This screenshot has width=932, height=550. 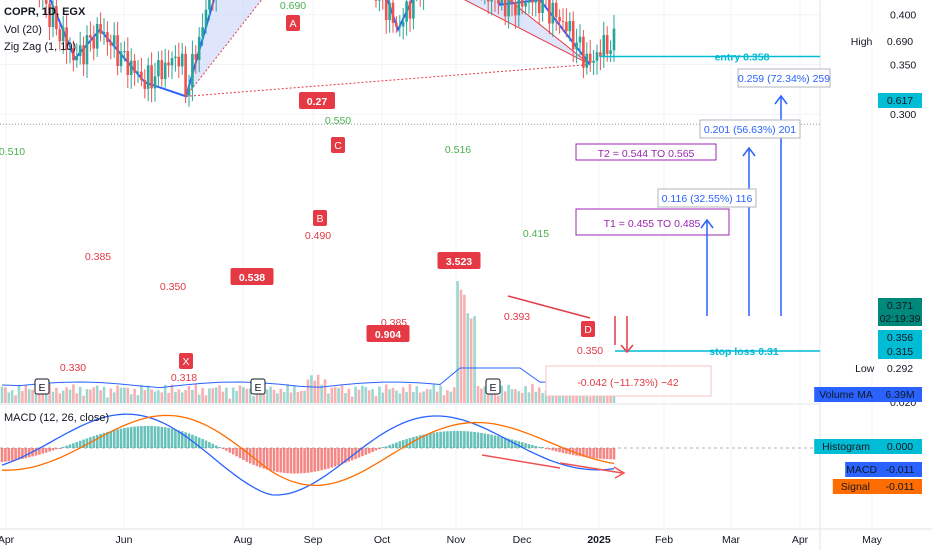 I want to click on axis-badge-label: MACD, so click(x=861, y=470).